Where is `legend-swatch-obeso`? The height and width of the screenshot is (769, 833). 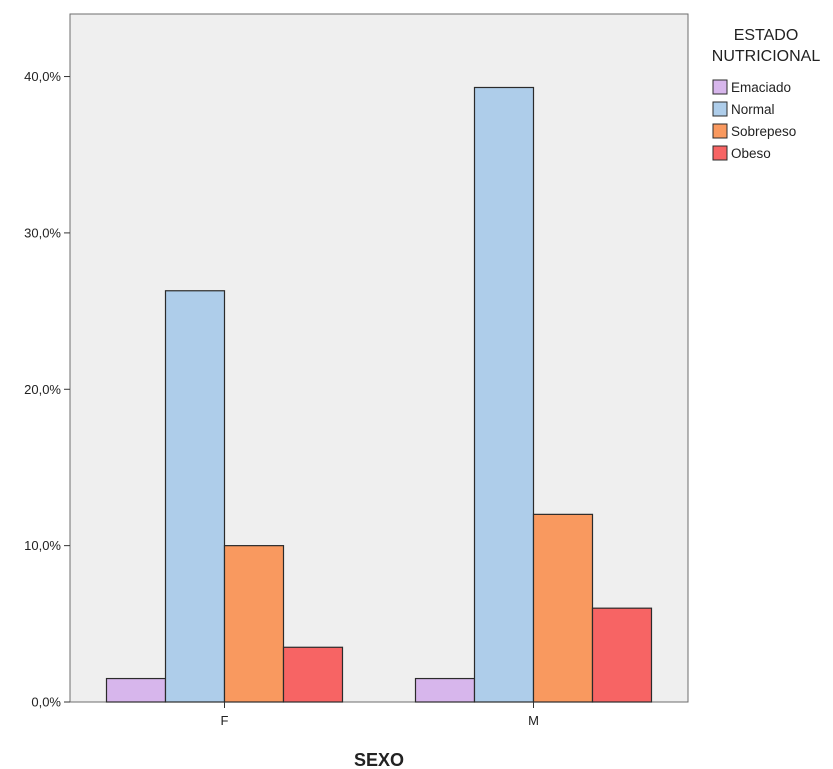 legend-swatch-obeso is located at coordinates (720, 153).